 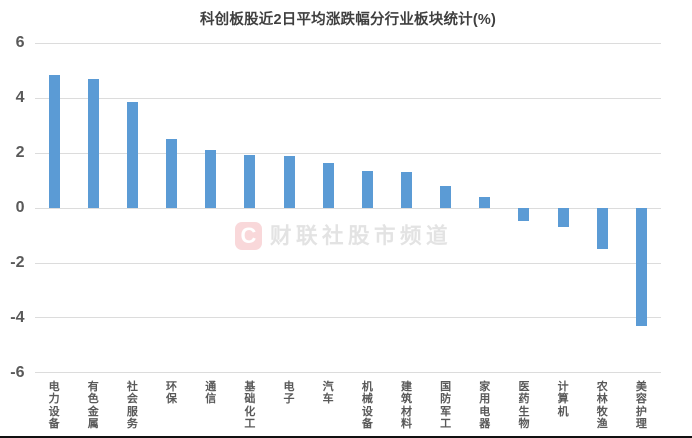 I want to click on bar-电力设备, so click(x=54, y=141).